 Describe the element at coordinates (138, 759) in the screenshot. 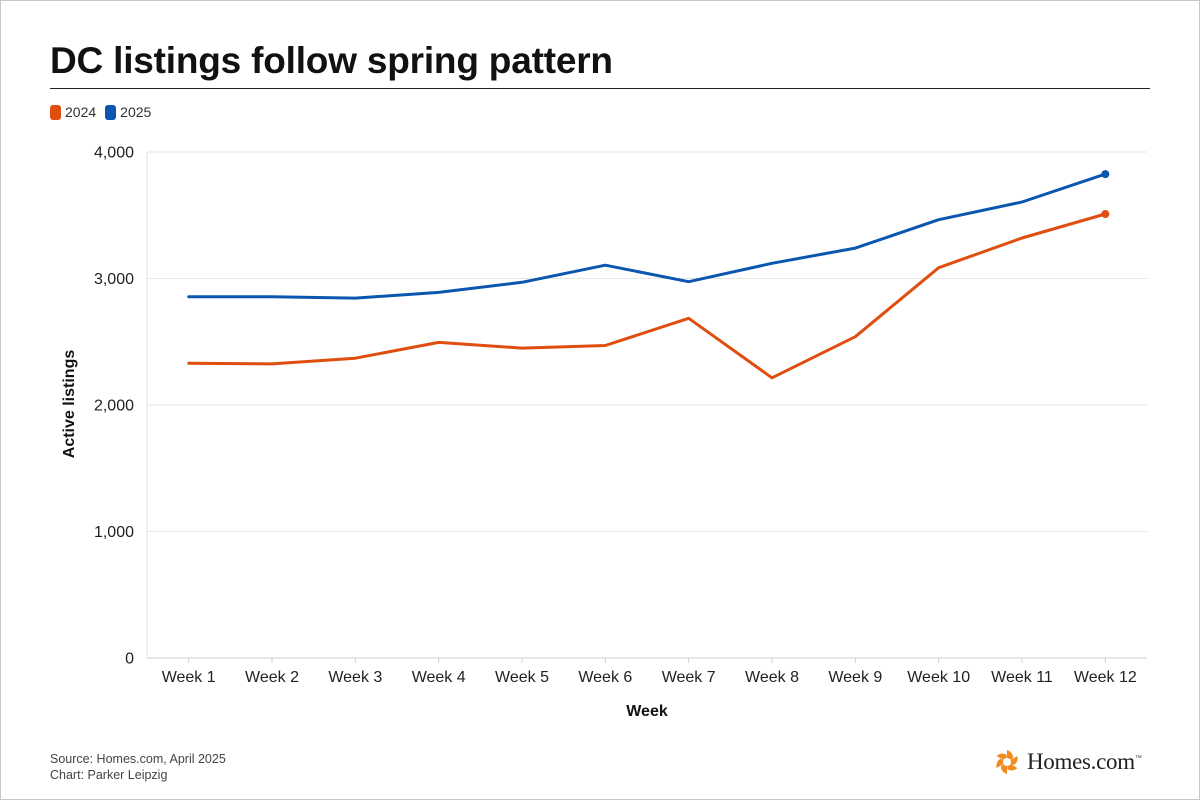

I see `source-note: Source: Homes.com, April 2025` at that location.